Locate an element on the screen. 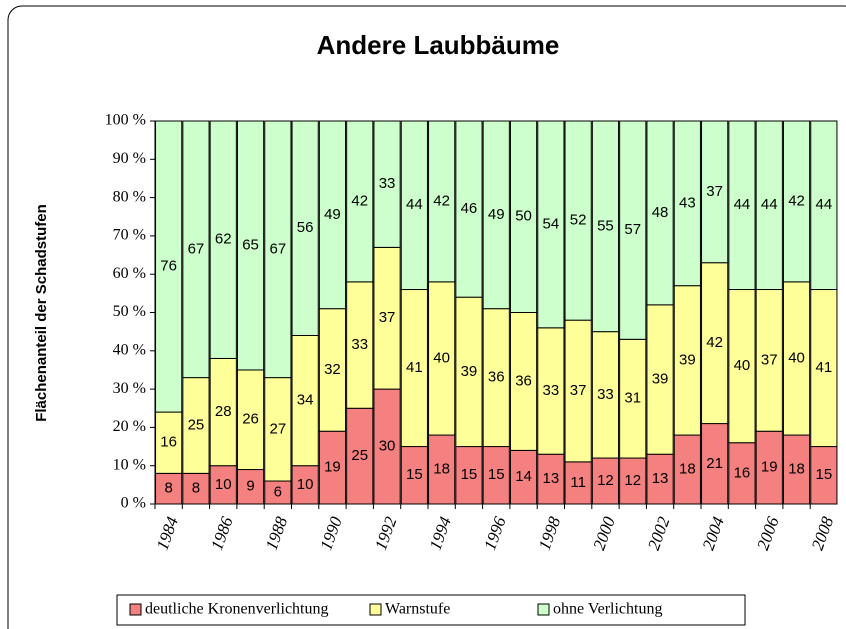 The height and width of the screenshot is (629, 846). data-label: 11 is located at coordinates (578, 482).